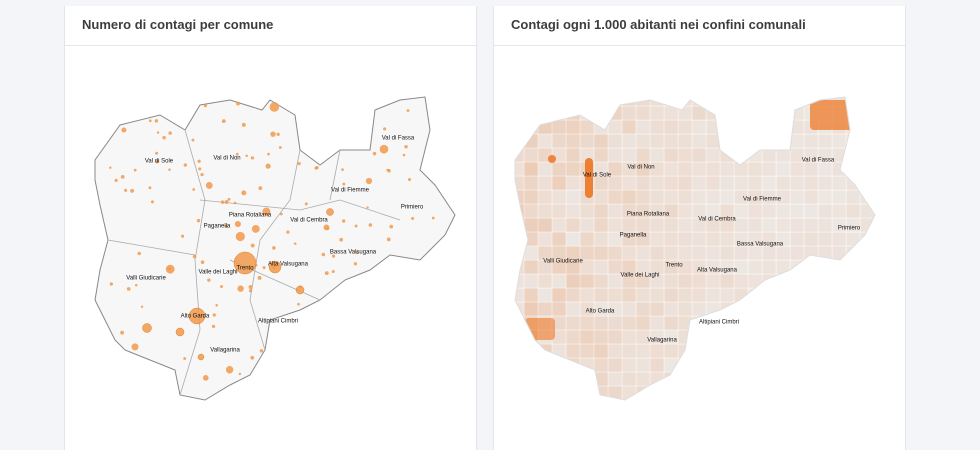 This screenshot has height=450, width=980. Describe the element at coordinates (597, 176) in the screenshot. I see `district-label: Val di Sole` at that location.